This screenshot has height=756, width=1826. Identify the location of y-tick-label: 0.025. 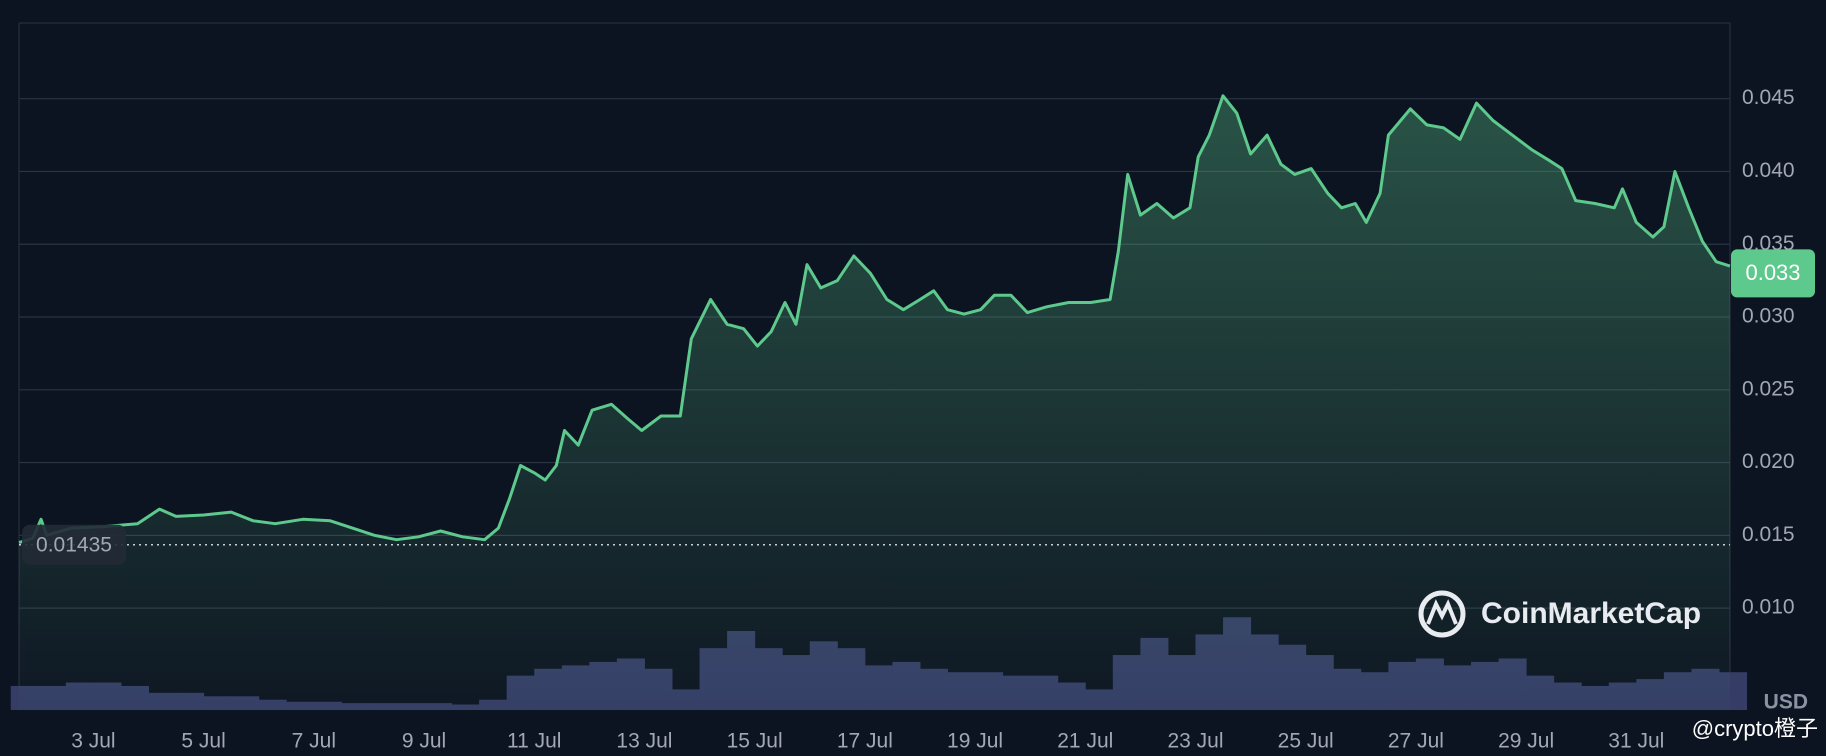
(1768, 388).